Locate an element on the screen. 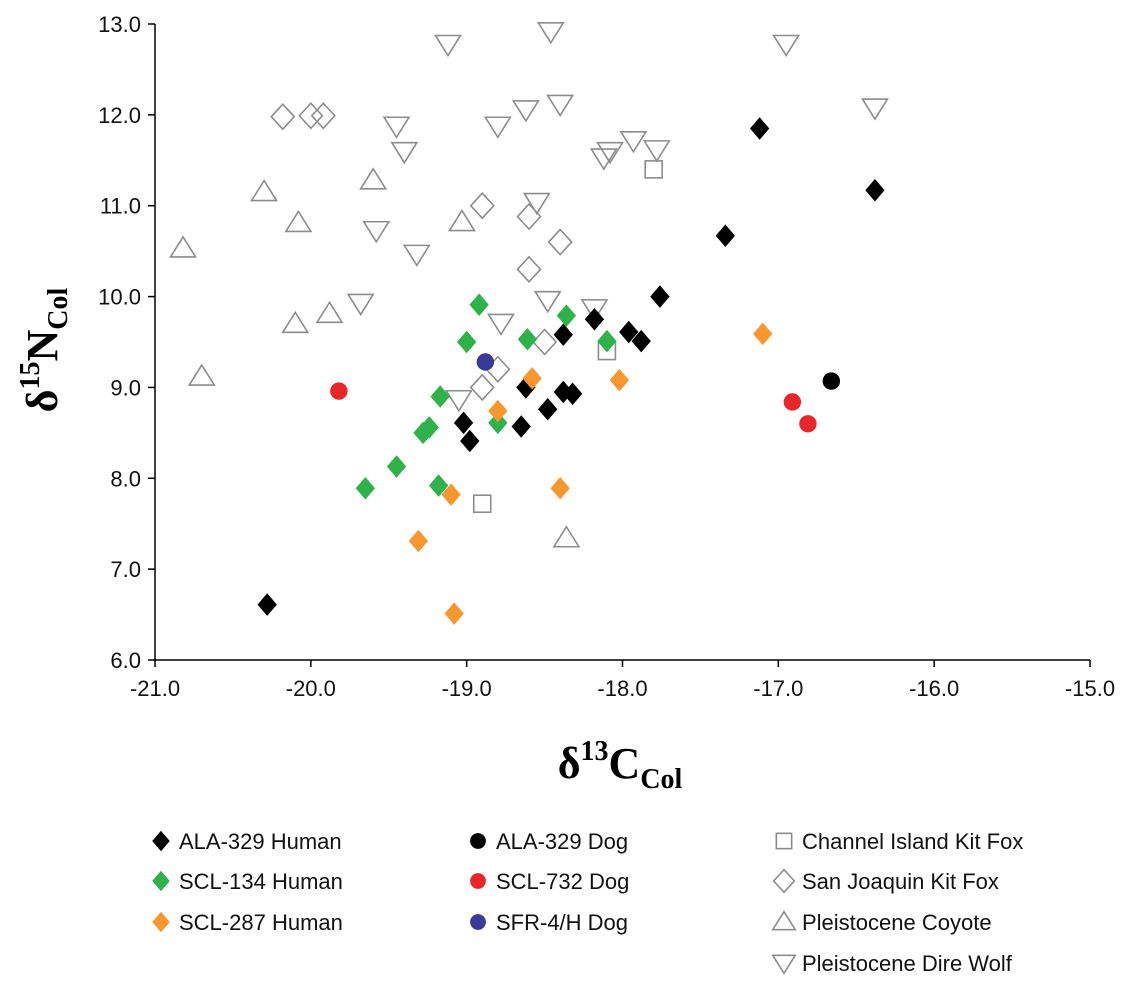 The width and height of the screenshot is (1127, 988). x-tick-label: -21.0 is located at coordinates (155, 688).